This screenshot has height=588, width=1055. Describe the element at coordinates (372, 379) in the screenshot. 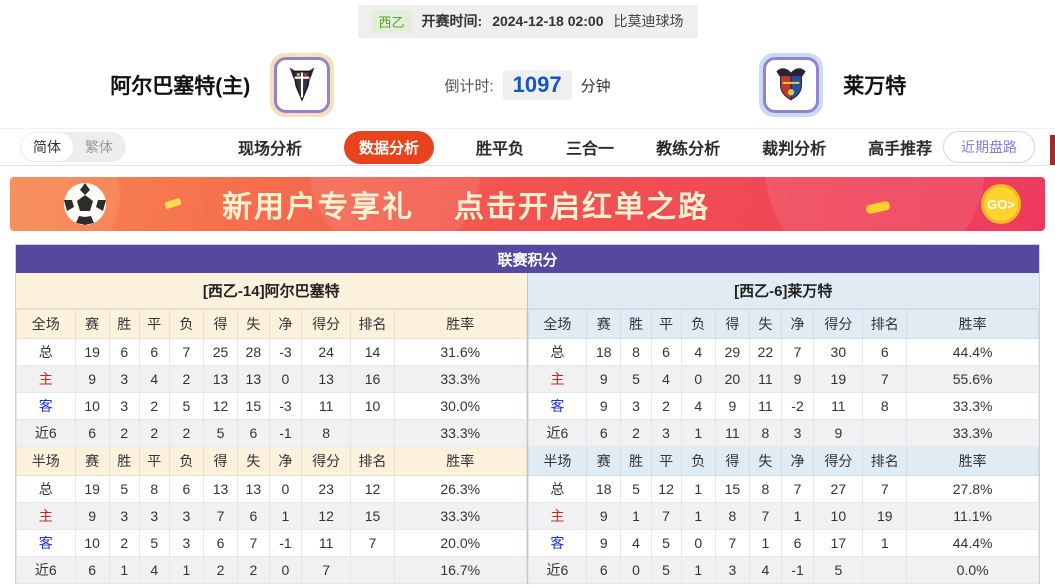

I see `stat-cell: 16` at that location.